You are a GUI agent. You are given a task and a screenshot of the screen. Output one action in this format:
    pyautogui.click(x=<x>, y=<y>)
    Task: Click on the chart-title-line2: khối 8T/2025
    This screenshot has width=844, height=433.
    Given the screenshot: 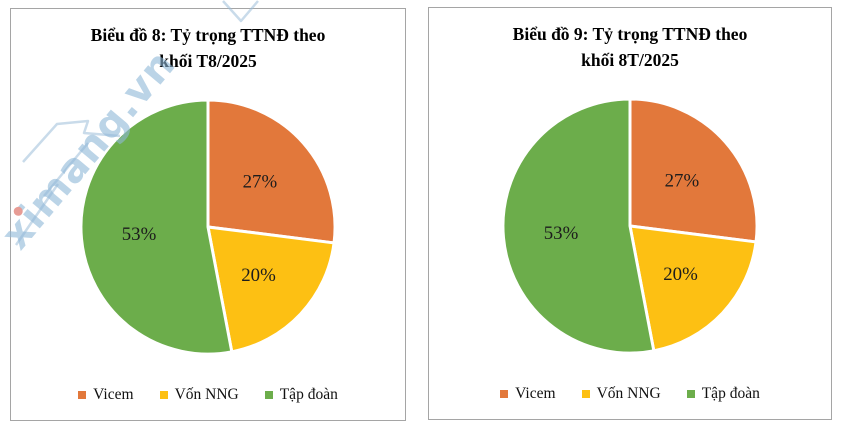 What is the action you would take?
    pyautogui.click(x=630, y=60)
    